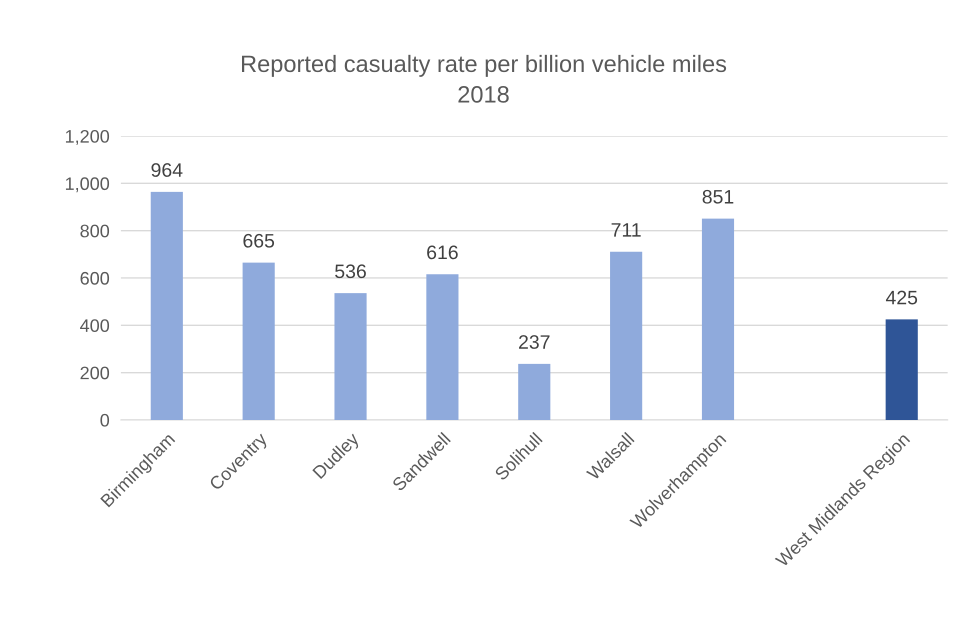  I want to click on data-label: 851, so click(718, 197).